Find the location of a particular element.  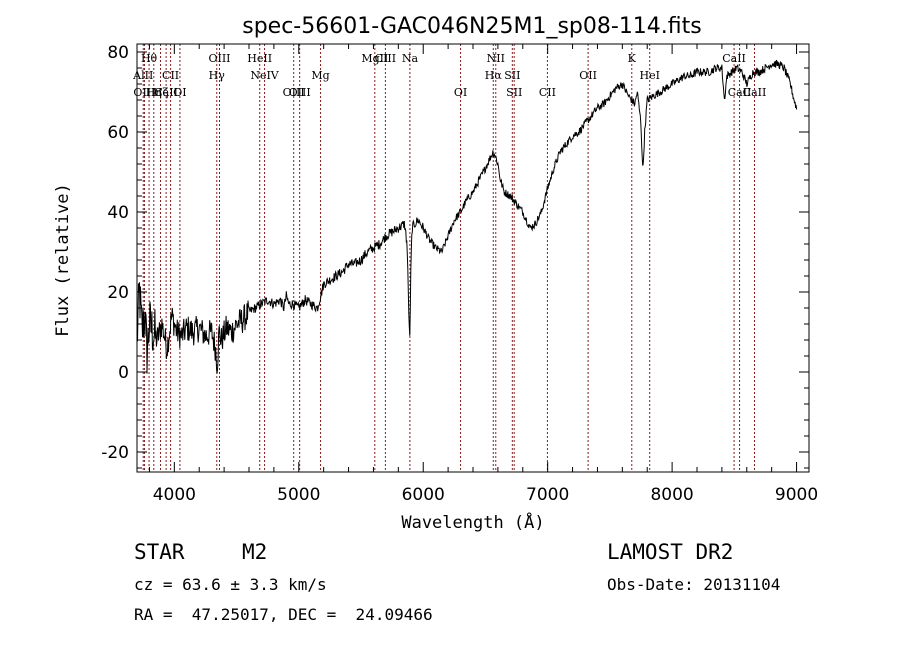

x-tick-label: 6000 is located at coordinates (423, 495).